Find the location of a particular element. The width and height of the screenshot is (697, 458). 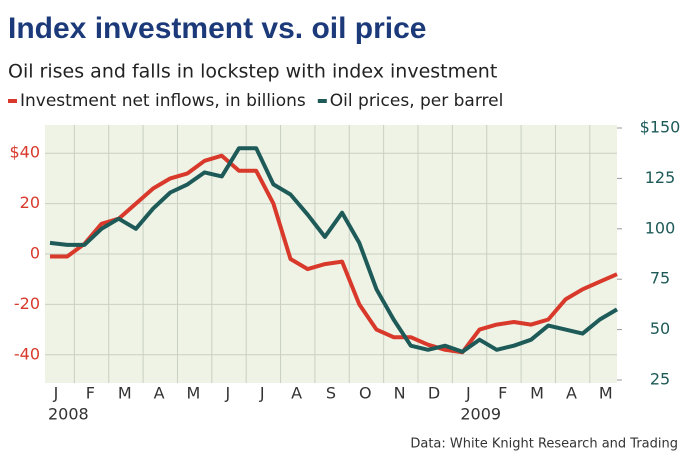

source: Data: White Knight Research and Trading is located at coordinates (544, 444).